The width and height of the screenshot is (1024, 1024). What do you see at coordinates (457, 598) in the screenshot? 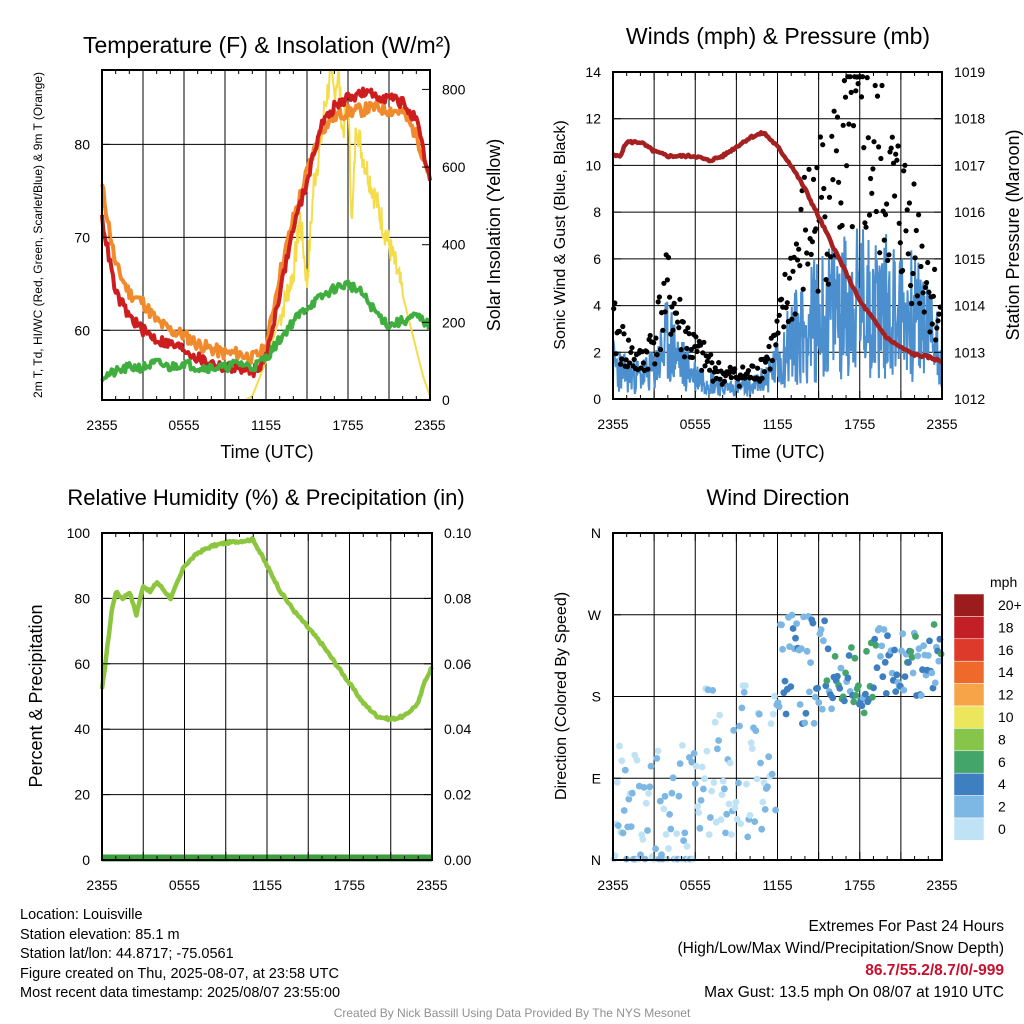
I see `precipitation-ytick-right-label: 0.08` at bounding box center [457, 598].